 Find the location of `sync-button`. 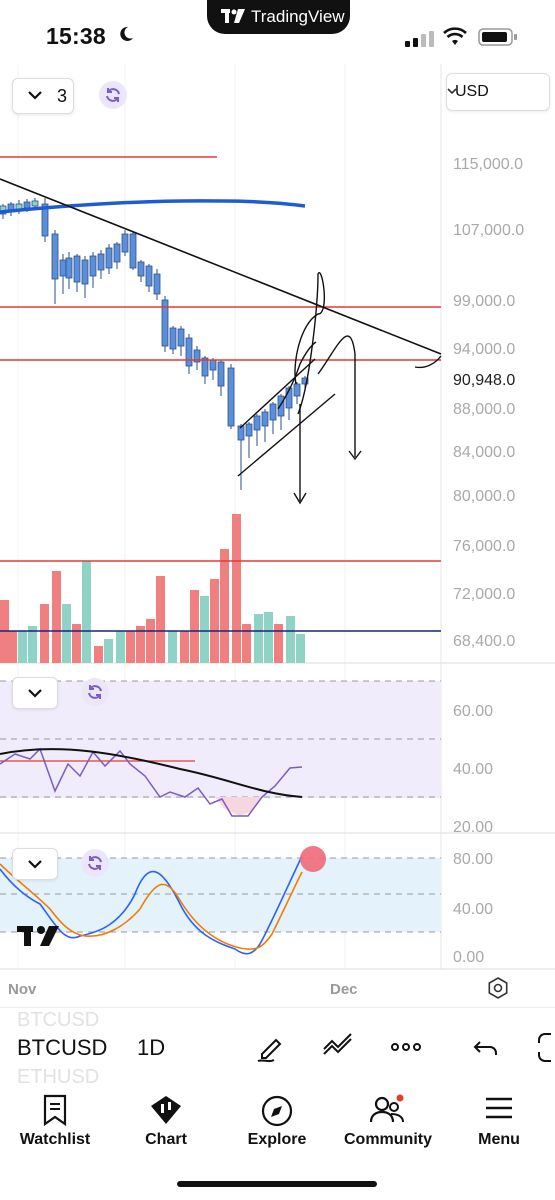

sync-button is located at coordinates (113, 95).